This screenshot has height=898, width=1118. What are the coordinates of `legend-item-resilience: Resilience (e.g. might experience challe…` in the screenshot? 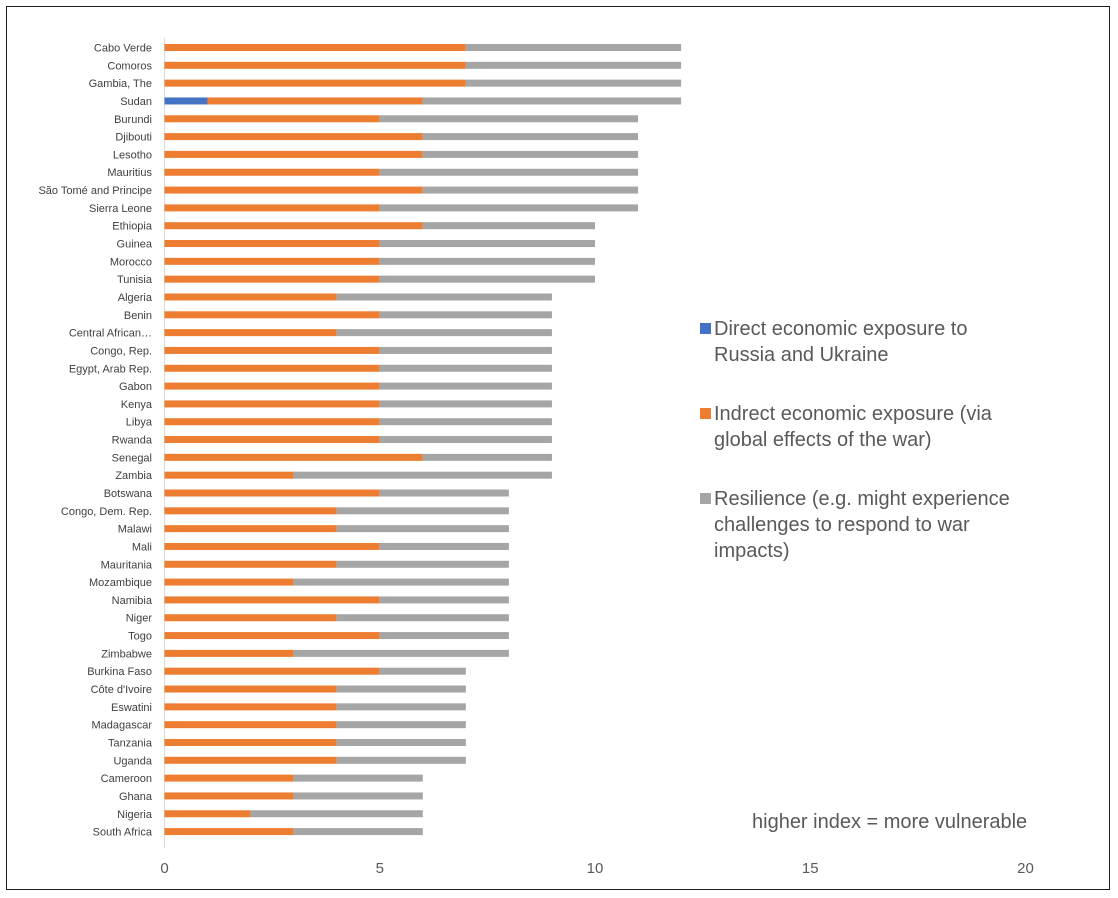 It's located at (900, 525).